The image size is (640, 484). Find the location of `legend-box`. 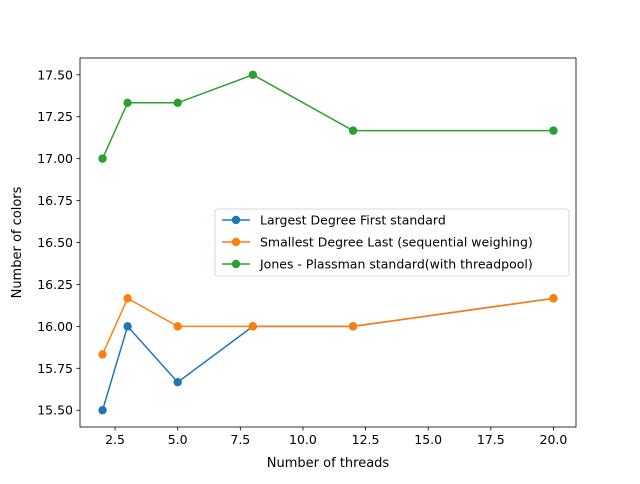

legend-box is located at coordinates (392, 242).